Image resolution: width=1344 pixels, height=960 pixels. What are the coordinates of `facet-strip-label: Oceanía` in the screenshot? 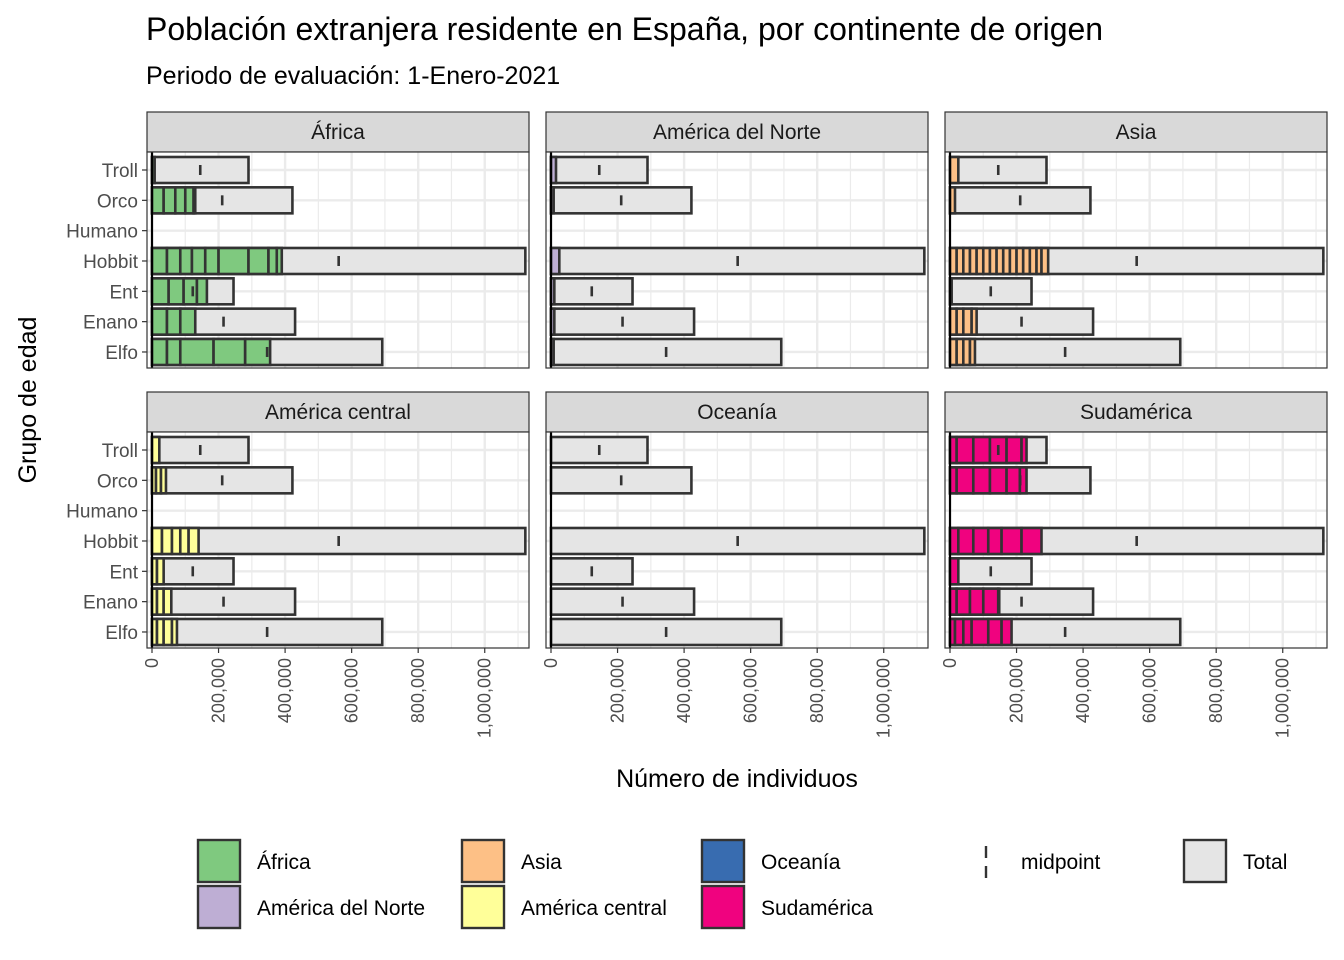 It's located at (737, 412).